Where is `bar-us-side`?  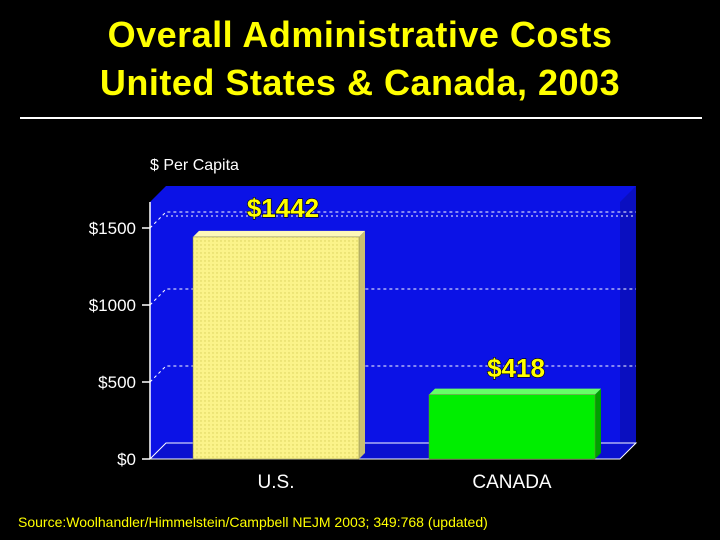
bar-us-side is located at coordinates (362, 344).